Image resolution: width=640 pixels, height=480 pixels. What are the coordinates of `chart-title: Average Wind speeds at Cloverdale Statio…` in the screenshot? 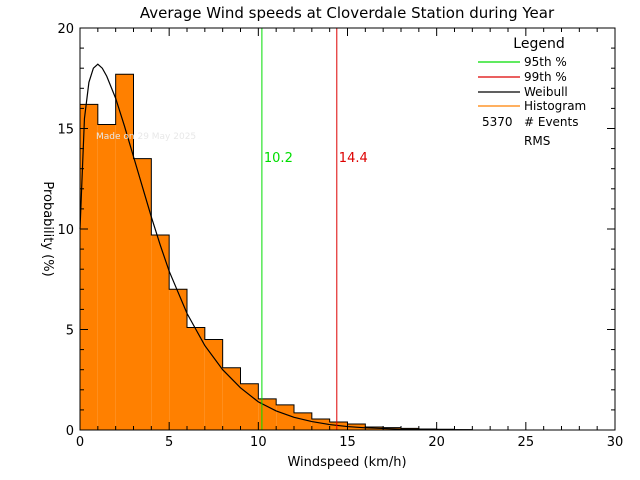 It's located at (347, 13).